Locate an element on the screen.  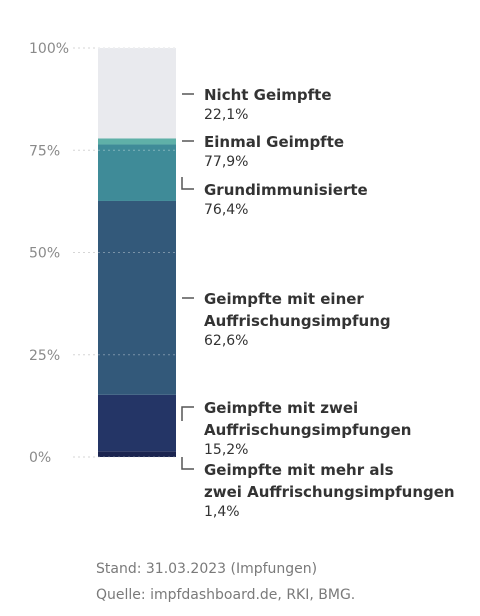
segment-value: 77,9% is located at coordinates (226, 162).